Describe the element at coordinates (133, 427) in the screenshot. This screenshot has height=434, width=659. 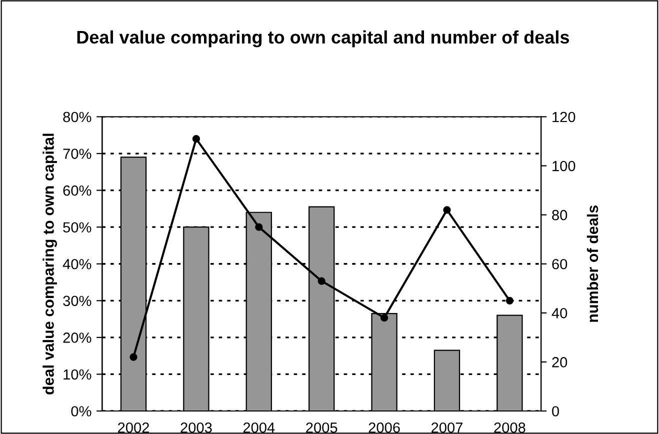
I see `x-tick-label: 2002` at that location.